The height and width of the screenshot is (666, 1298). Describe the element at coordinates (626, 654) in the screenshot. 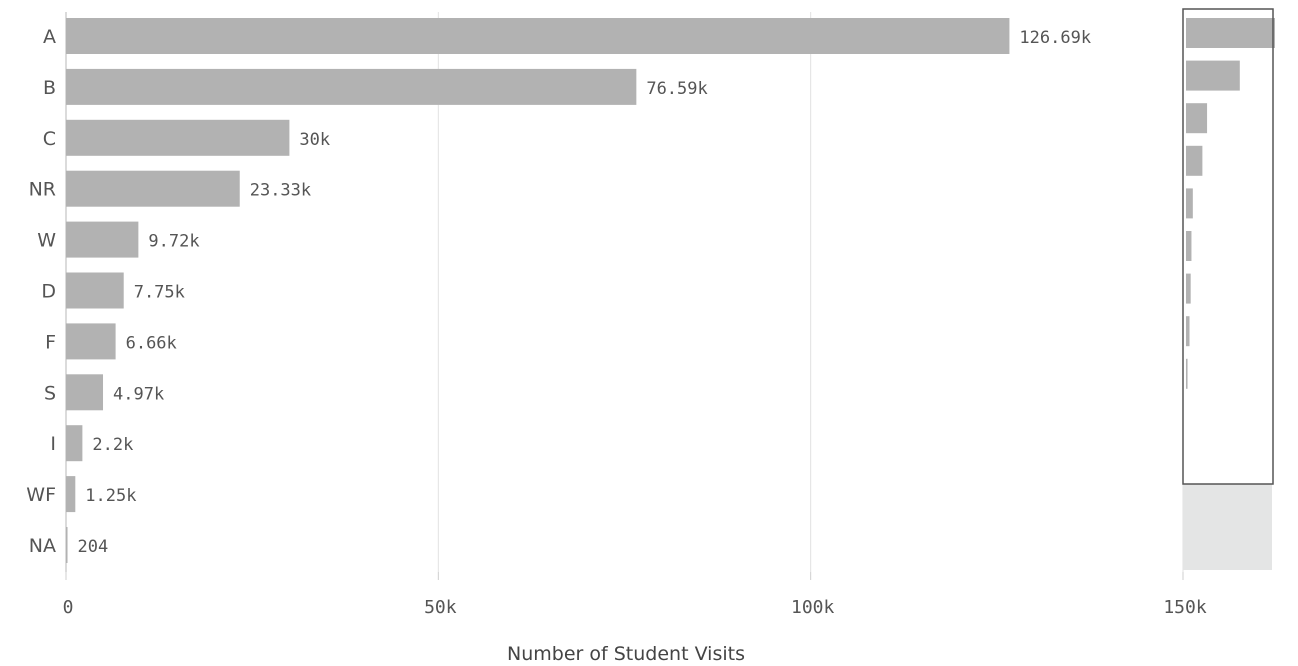

I see `x-axis-title: Number of Student Visits` at that location.